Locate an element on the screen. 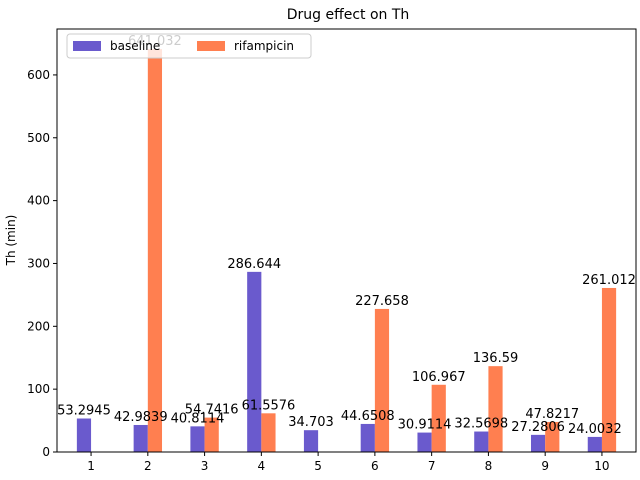 The width and height of the screenshot is (640, 480). data-label-rifampicin-4: 61.5576 is located at coordinates (269, 405).